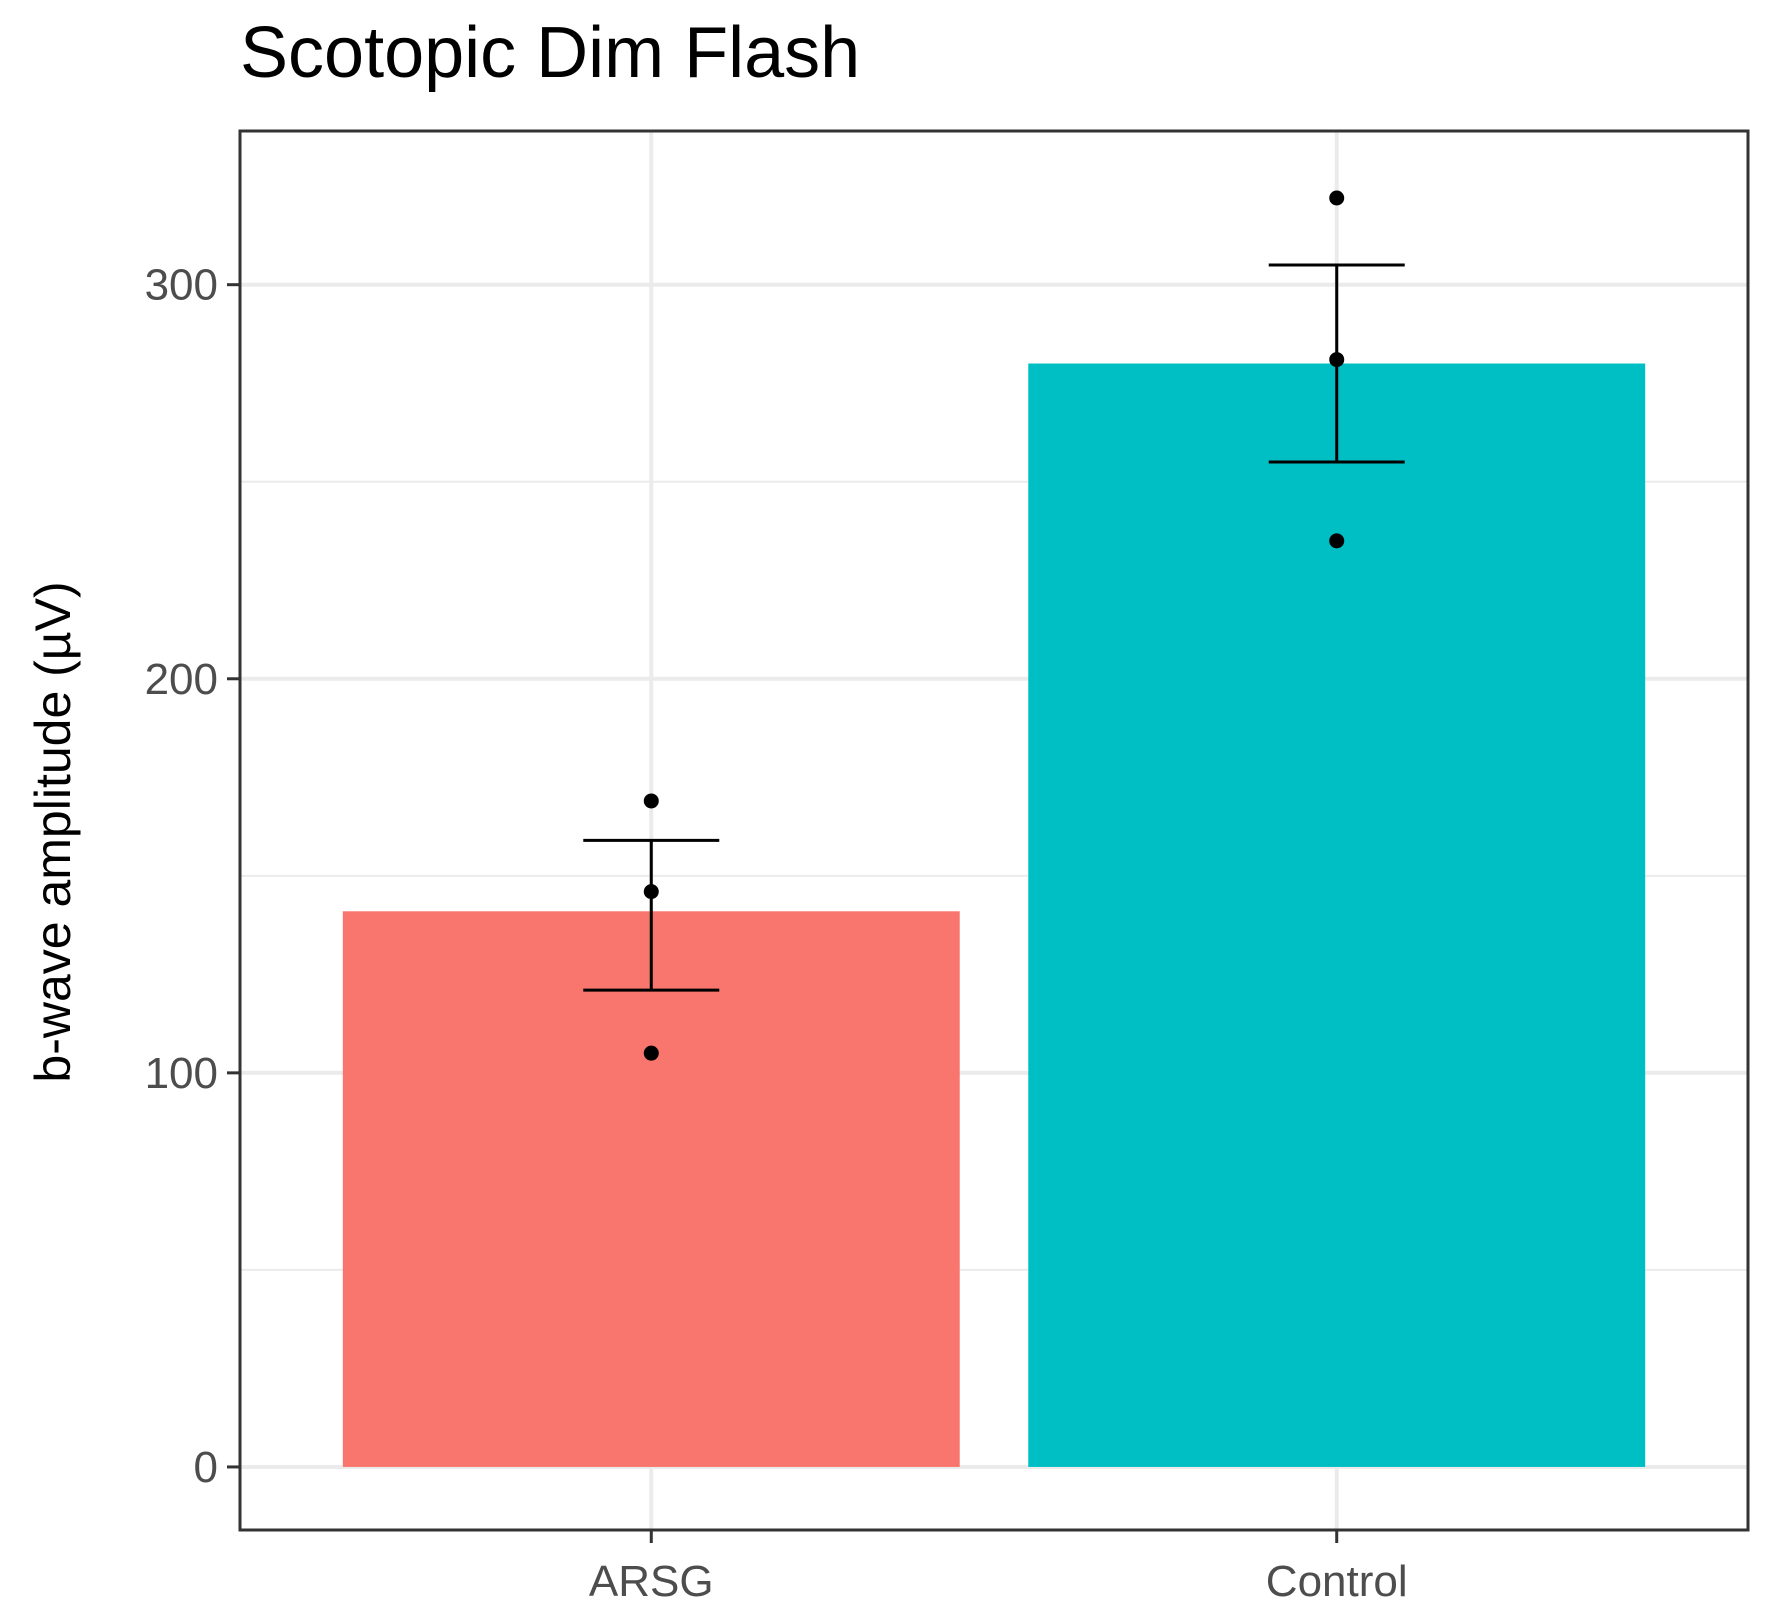 Image resolution: width=1775 pixels, height=1616 pixels. What do you see at coordinates (651, 1581) in the screenshot?
I see `x-tick-label: ARSG` at bounding box center [651, 1581].